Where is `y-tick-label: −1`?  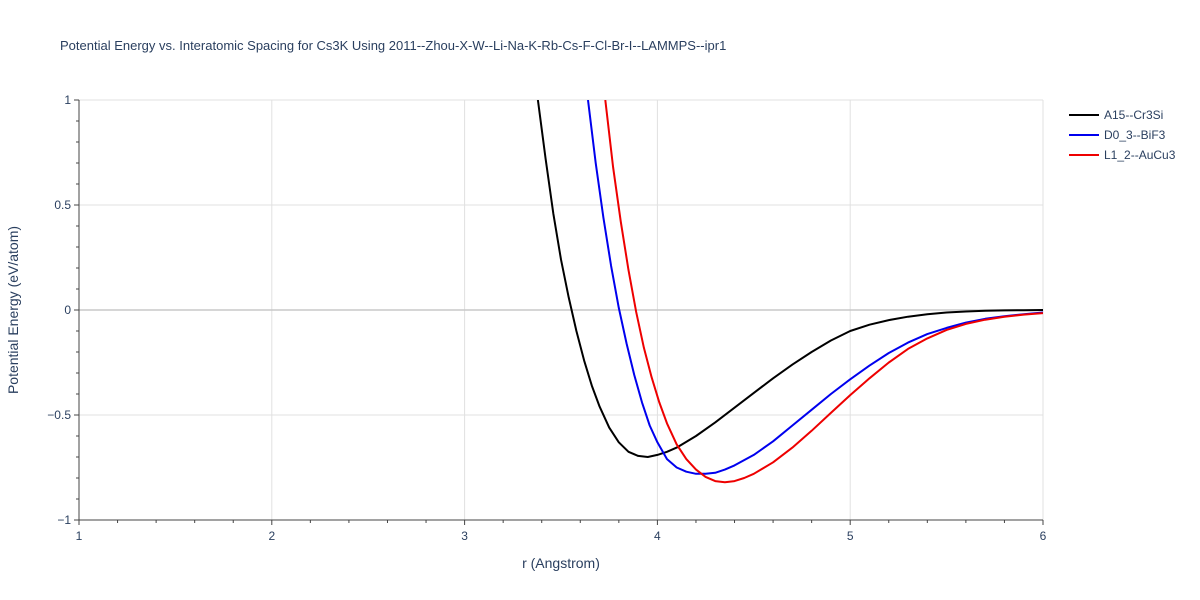
y-tick-label: −1 is located at coordinates (64, 520).